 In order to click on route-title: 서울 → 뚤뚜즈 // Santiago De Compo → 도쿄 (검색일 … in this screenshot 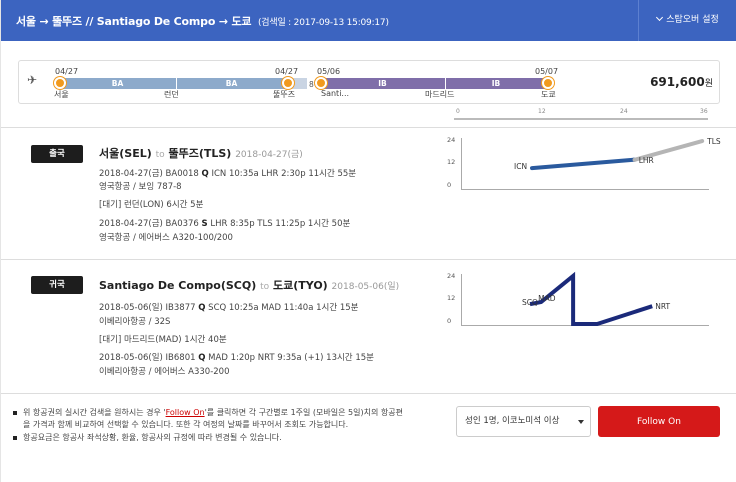, I will do `click(202, 21)`.